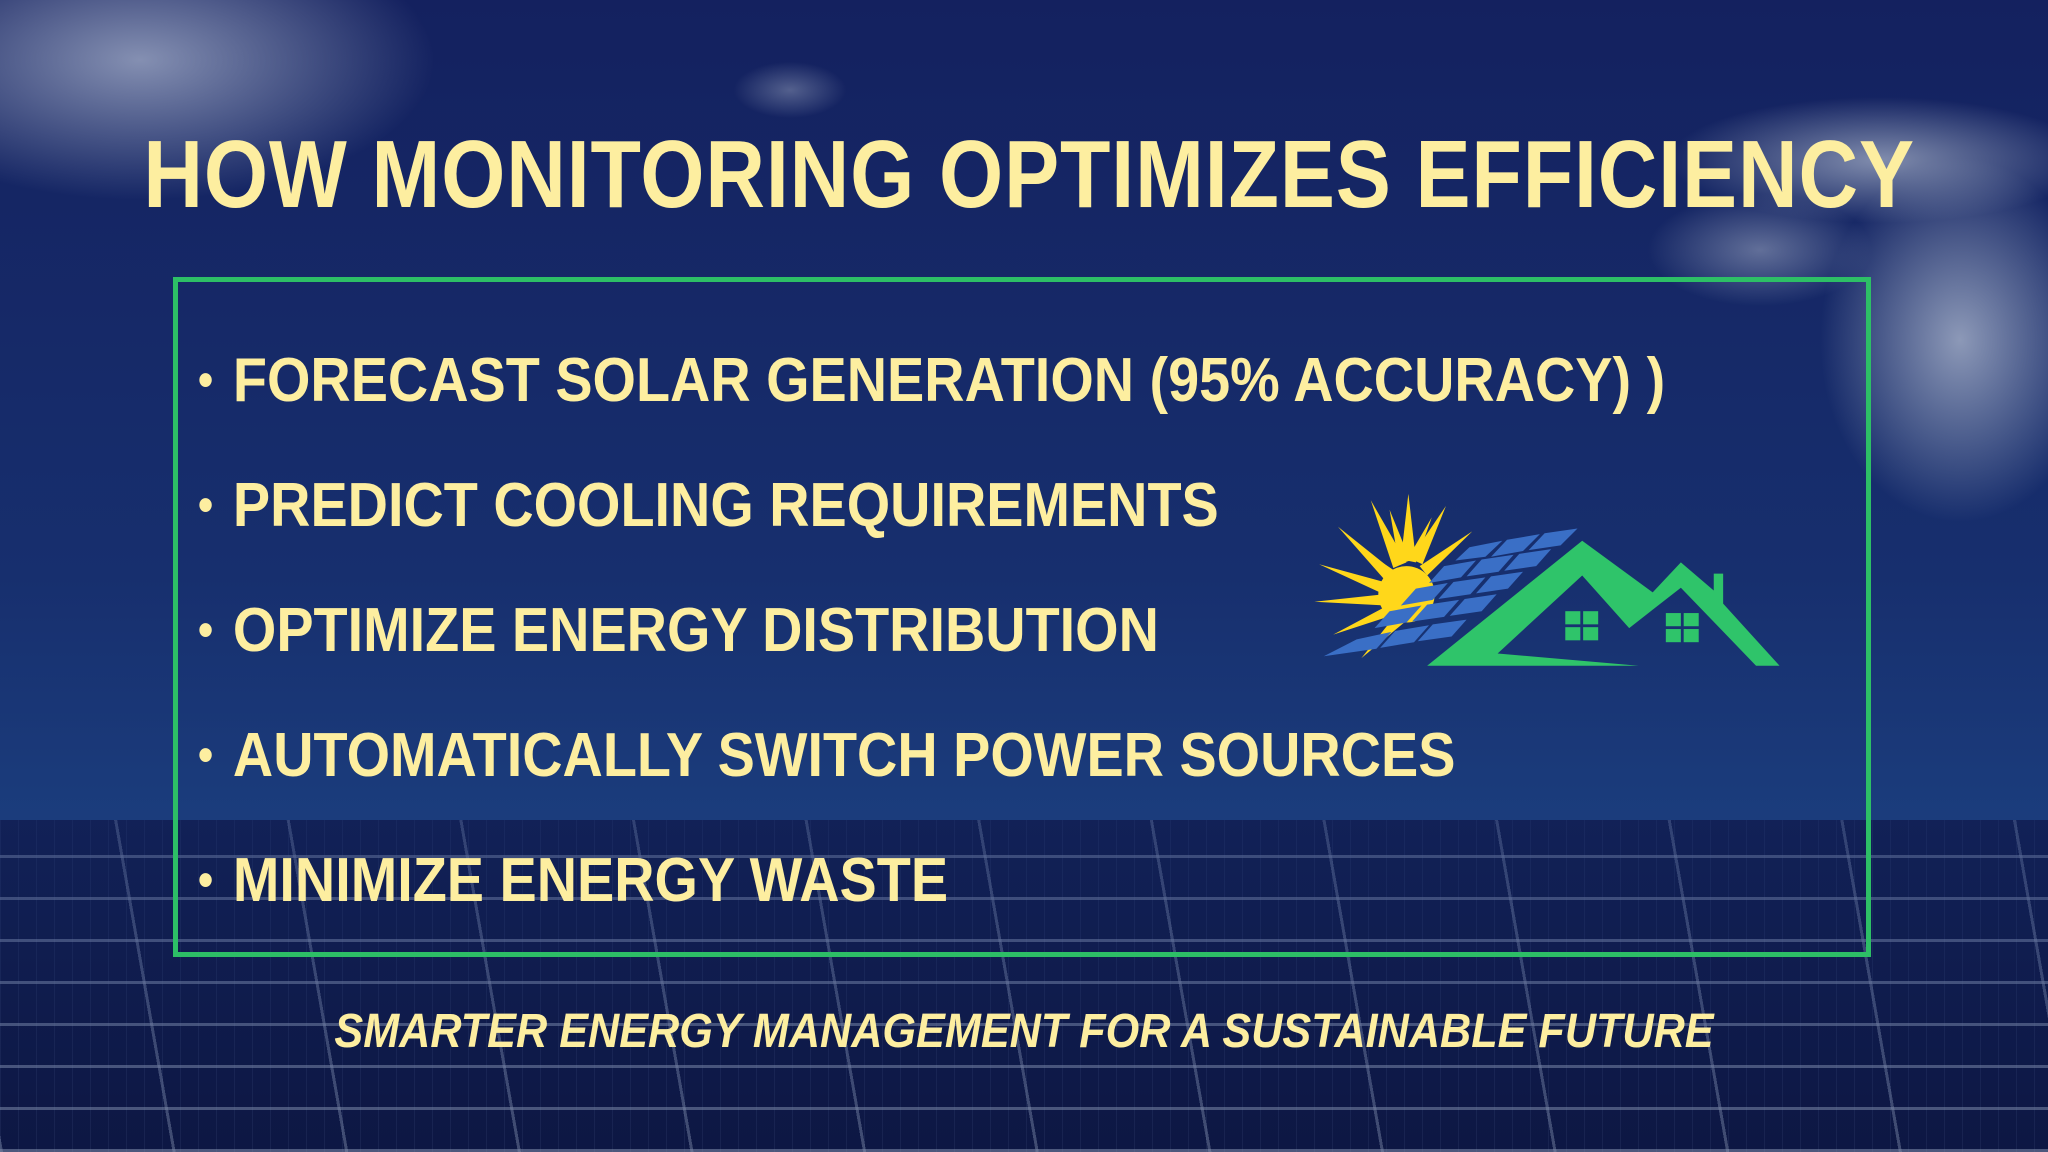 The height and width of the screenshot is (1152, 2048). I want to click on solar-house-logo-icon, so click(1547, 579).